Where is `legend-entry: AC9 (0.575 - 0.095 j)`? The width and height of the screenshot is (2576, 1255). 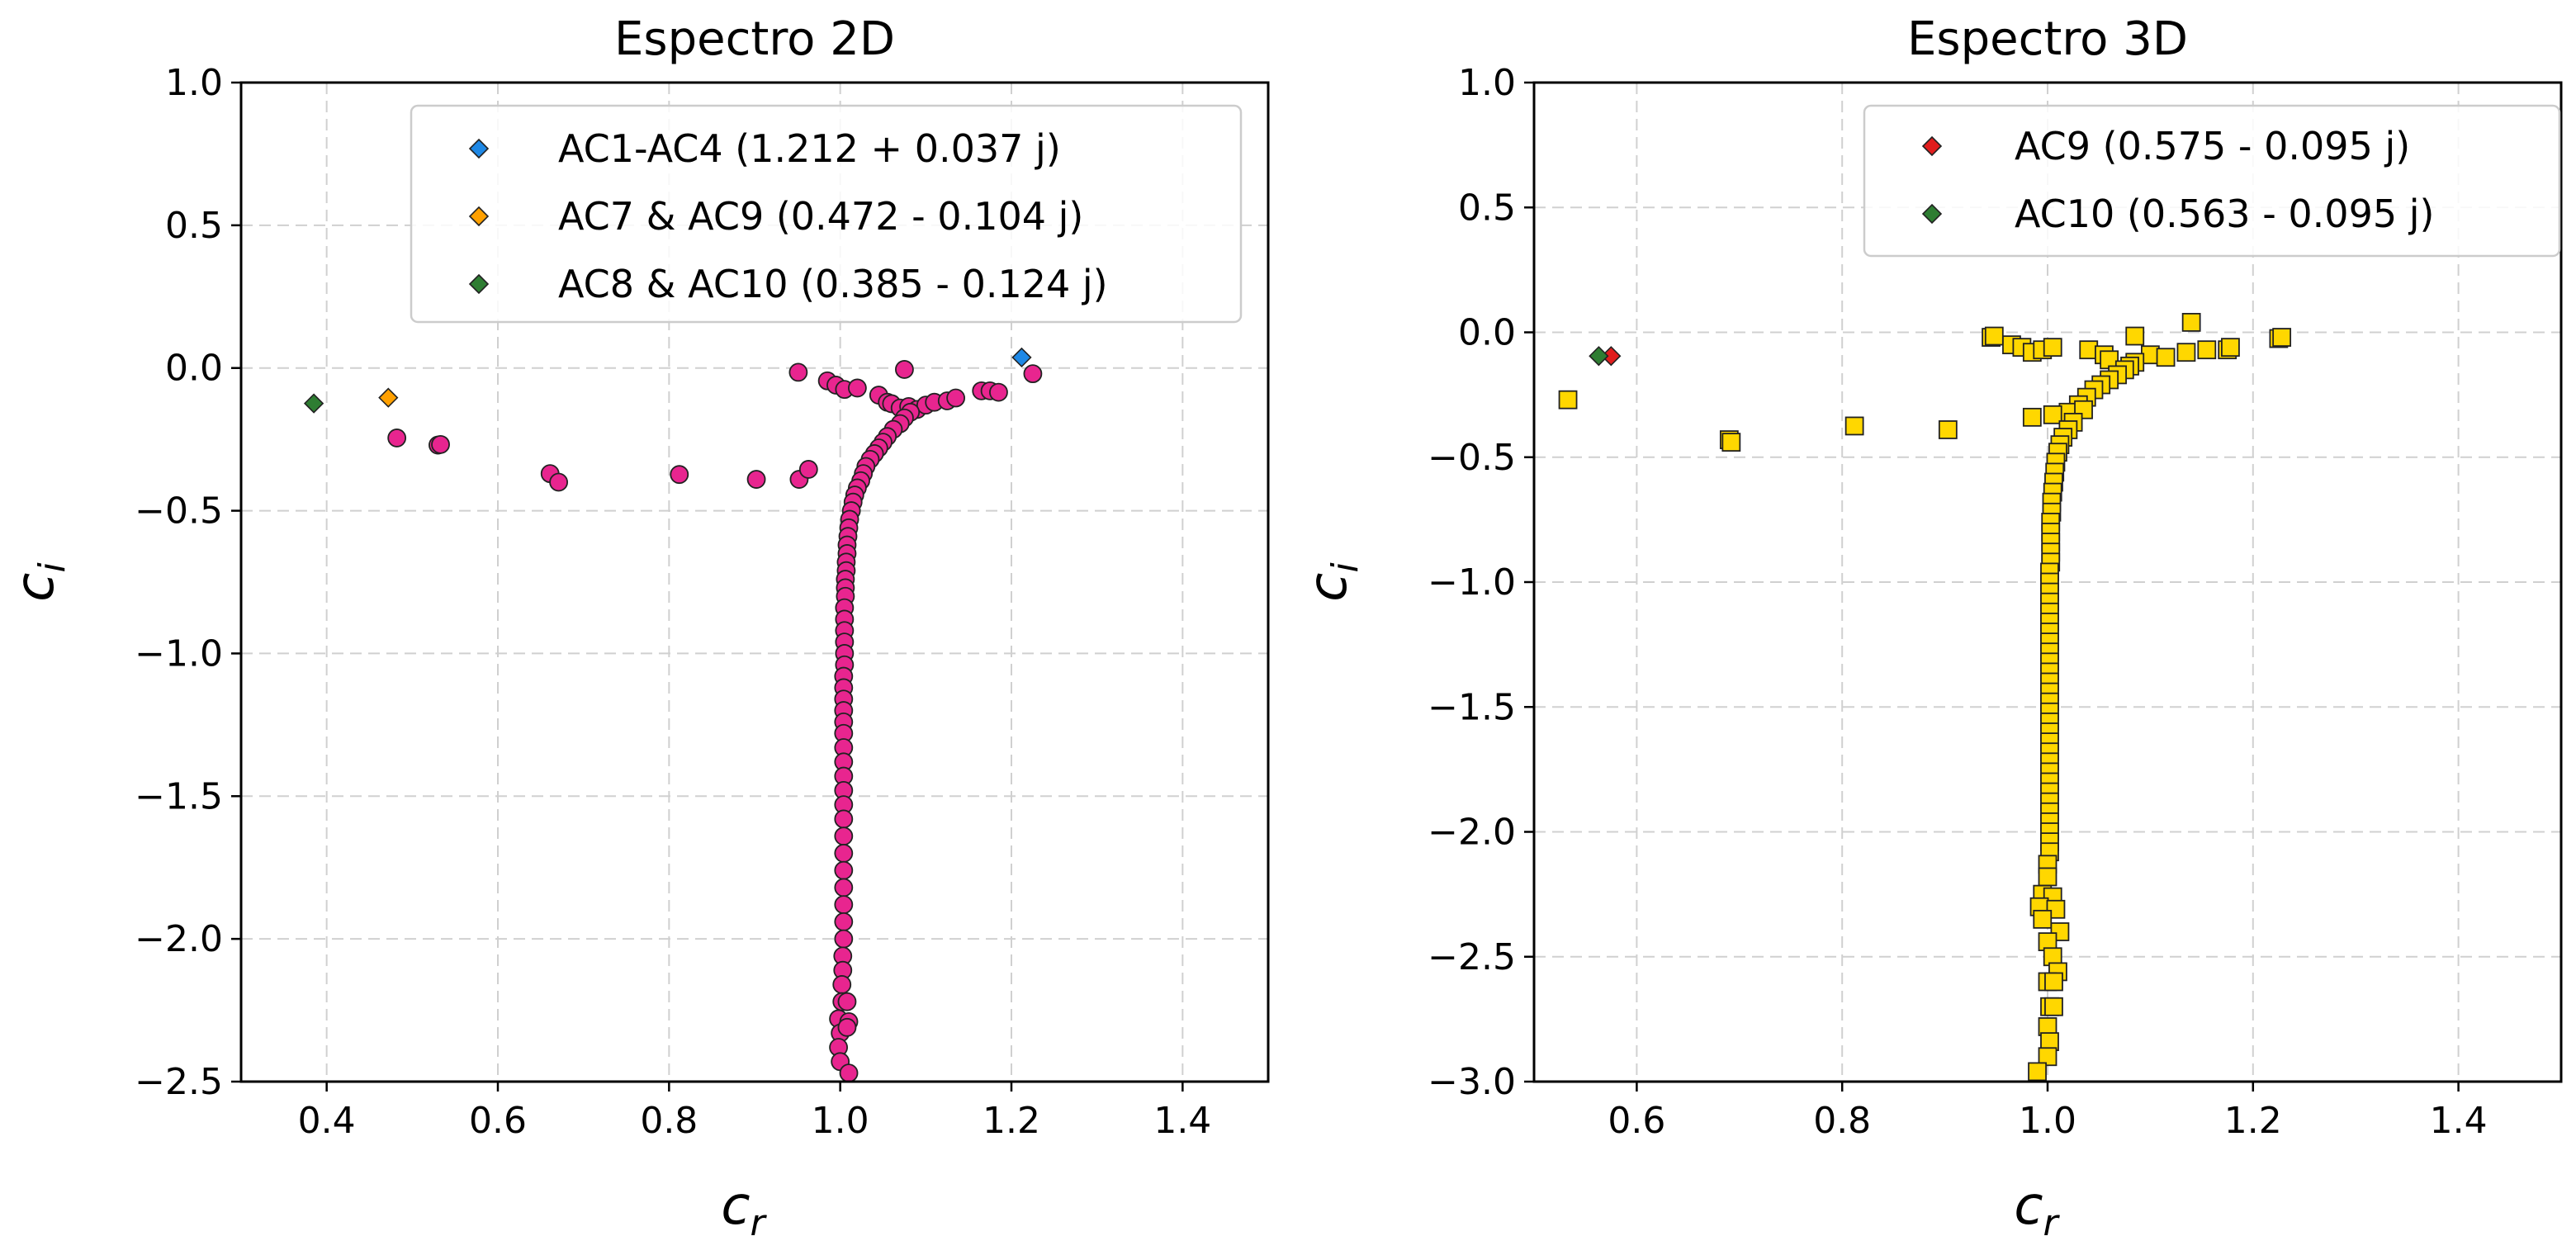
legend-entry: AC9 (0.575 - 0.095 j) is located at coordinates (2165, 146).